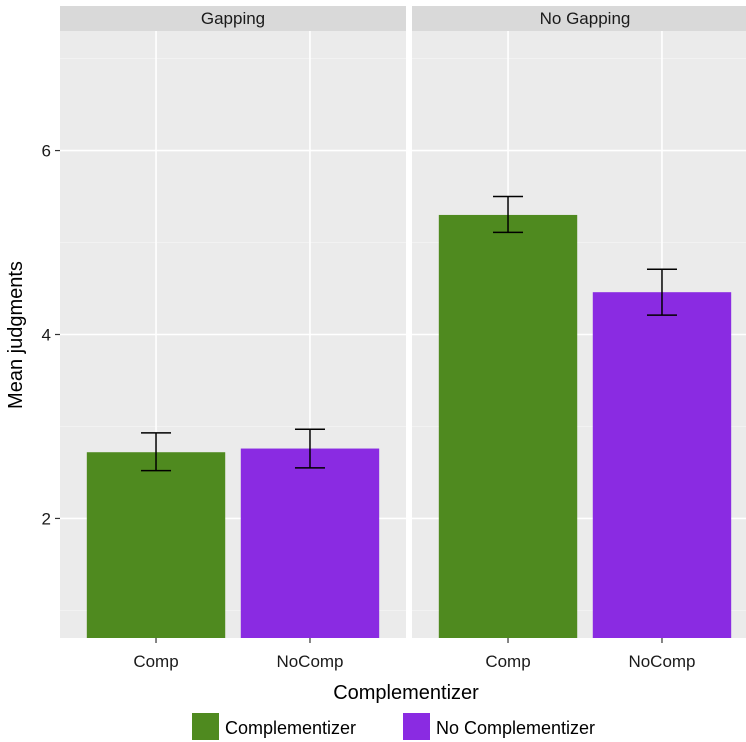  I want to click on legend-item: Complementizer, so click(274, 726).